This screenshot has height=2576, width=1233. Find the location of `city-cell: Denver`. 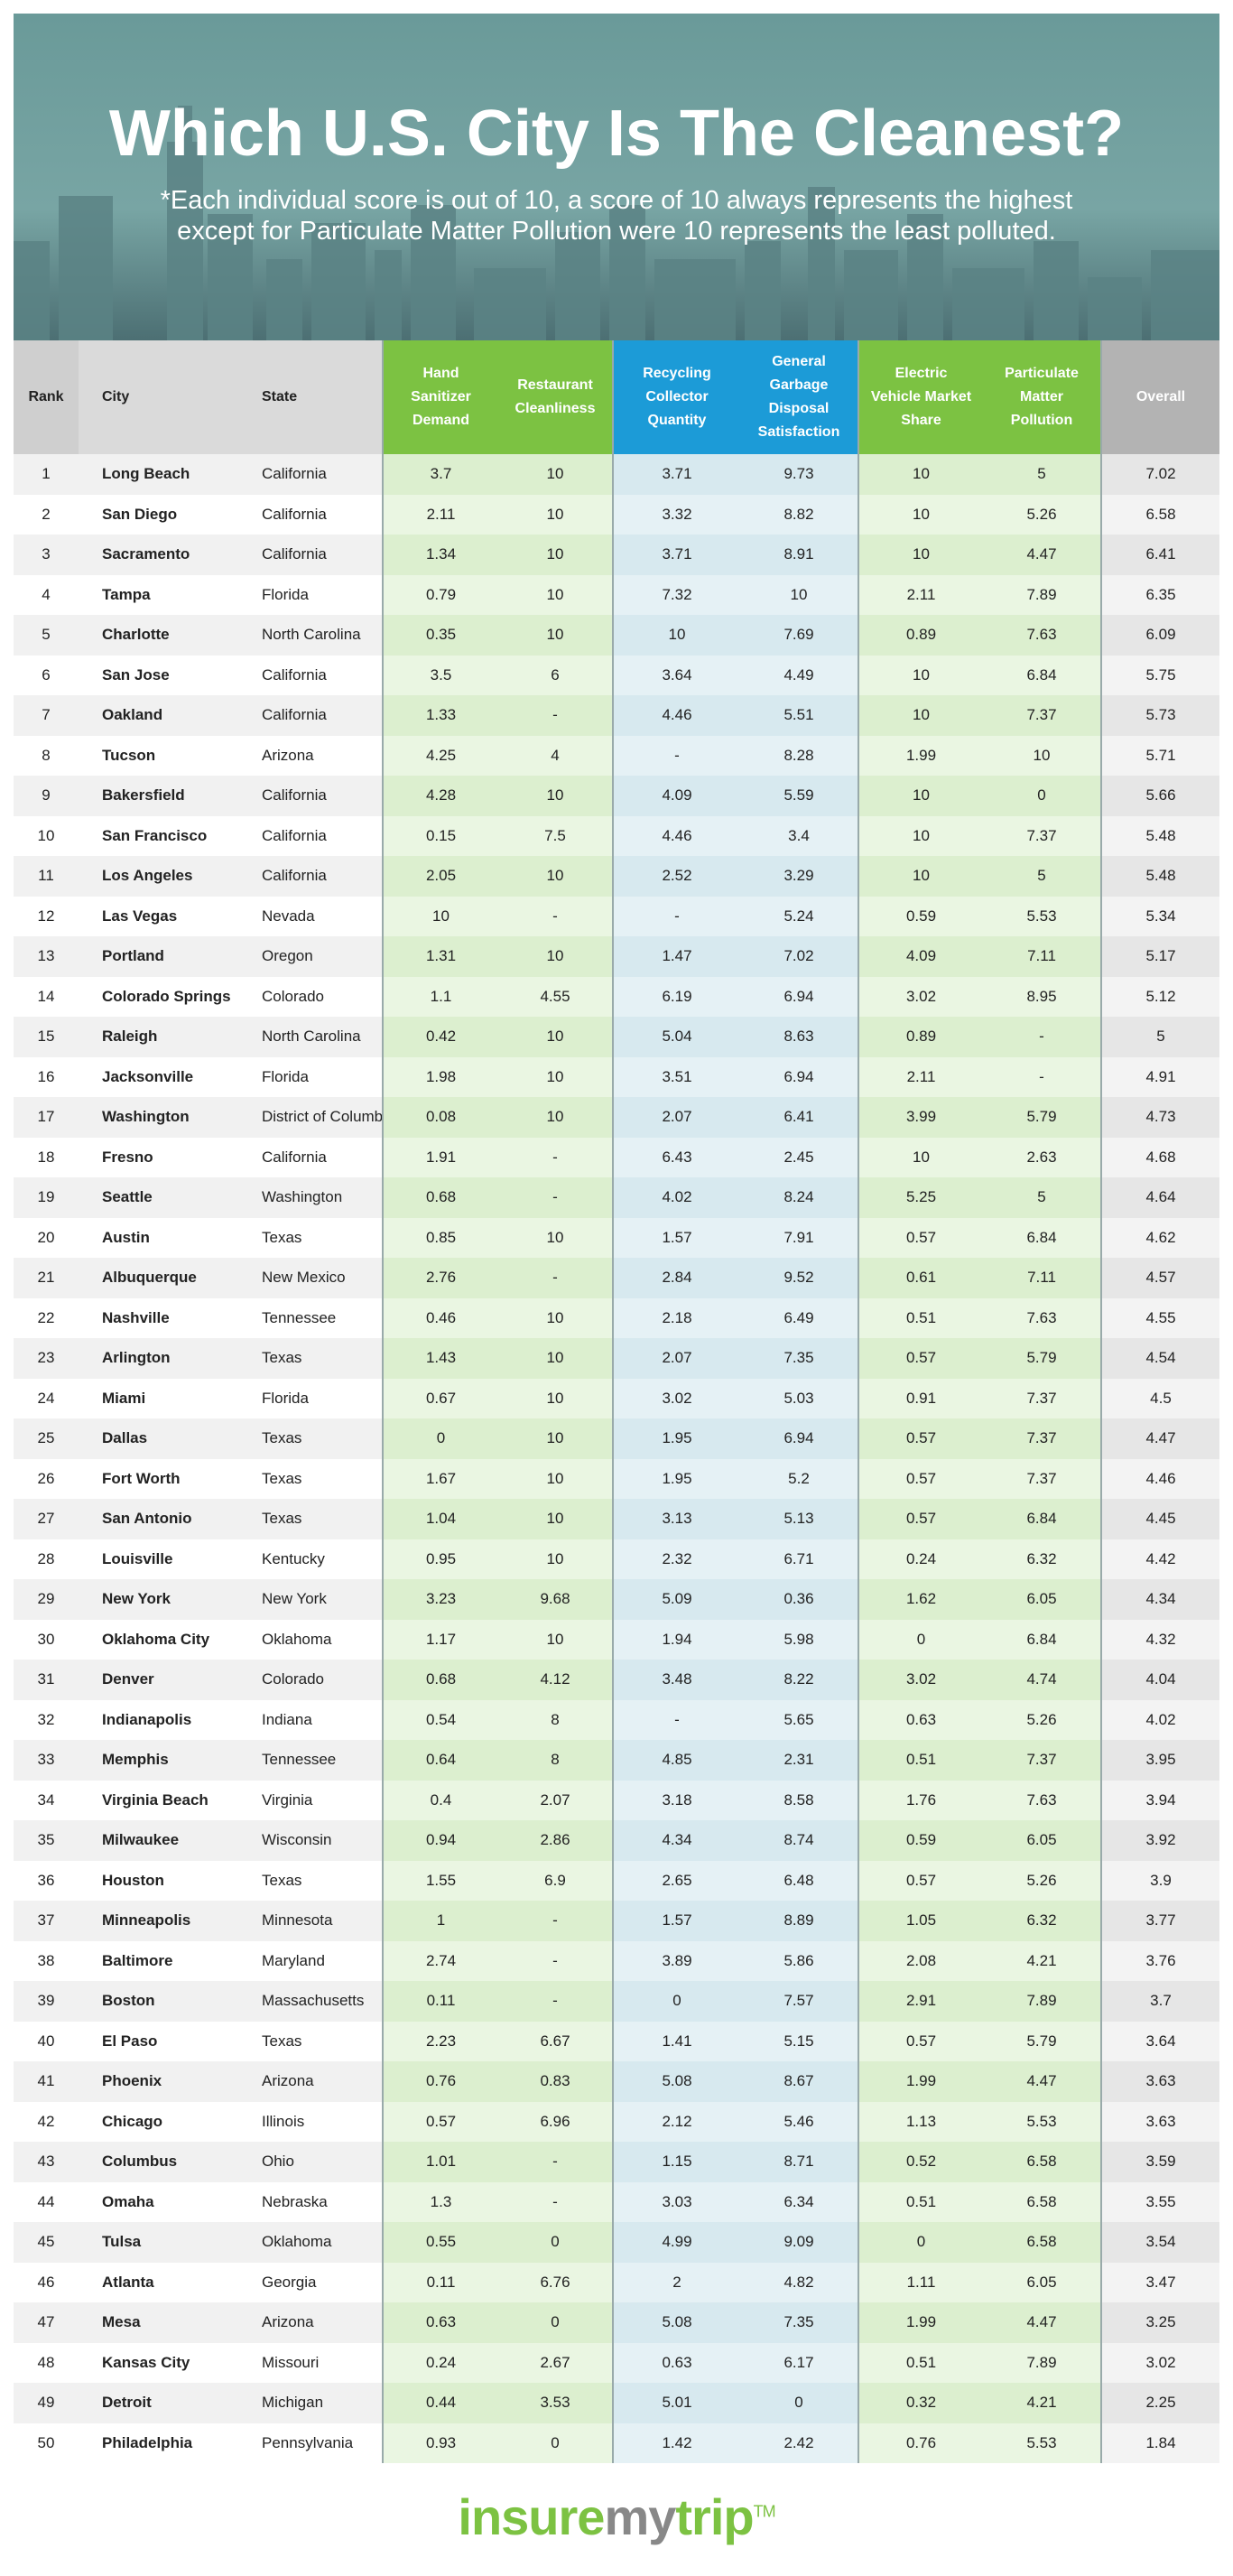

city-cell: Denver is located at coordinates (158, 1680).